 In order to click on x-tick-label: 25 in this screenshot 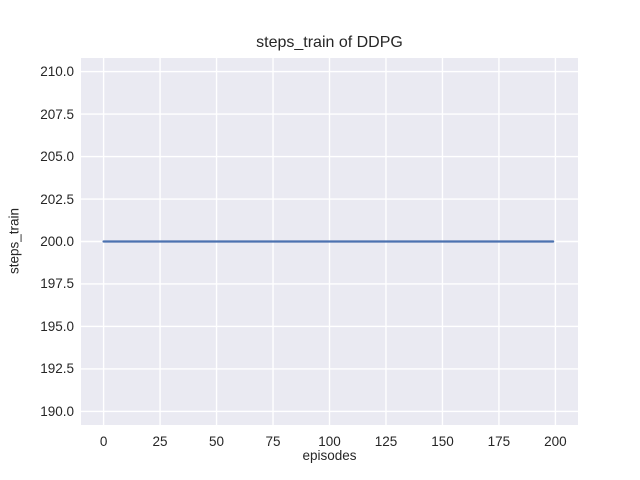, I will do `click(160, 441)`.